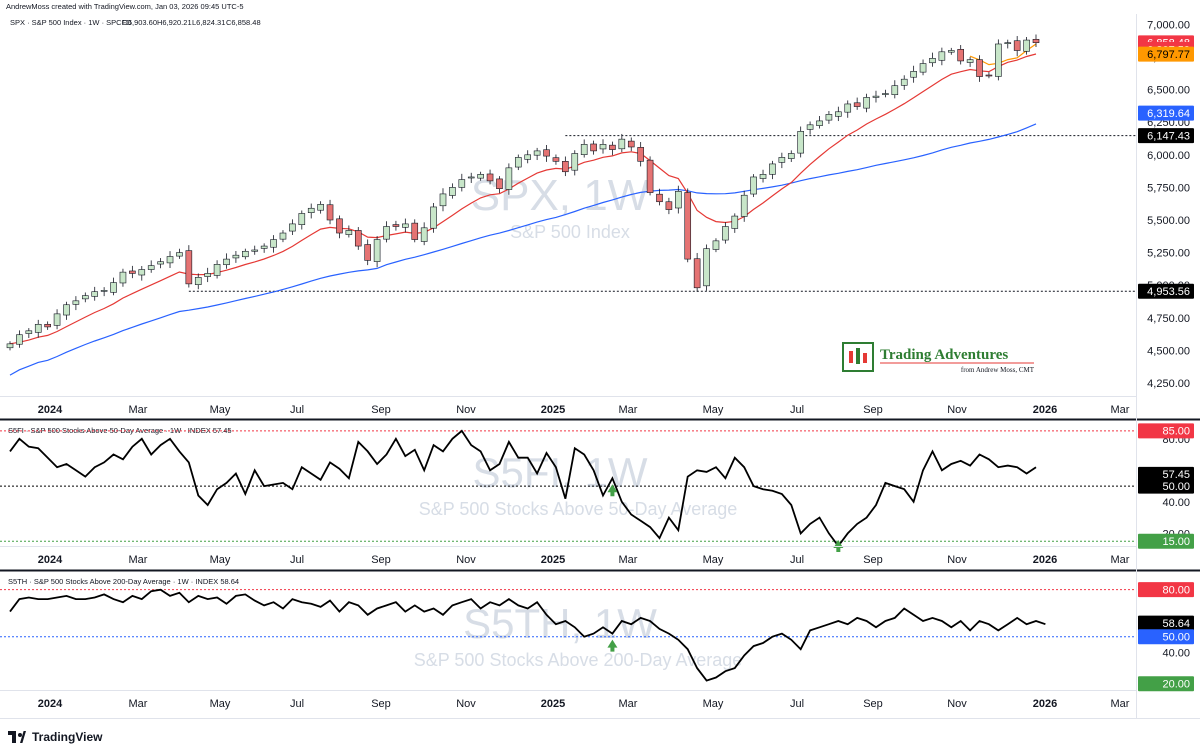 This screenshot has height=753, width=1200. Describe the element at coordinates (1166, 54) in the screenshot. I see `price-badge: 6,797.77` at that location.